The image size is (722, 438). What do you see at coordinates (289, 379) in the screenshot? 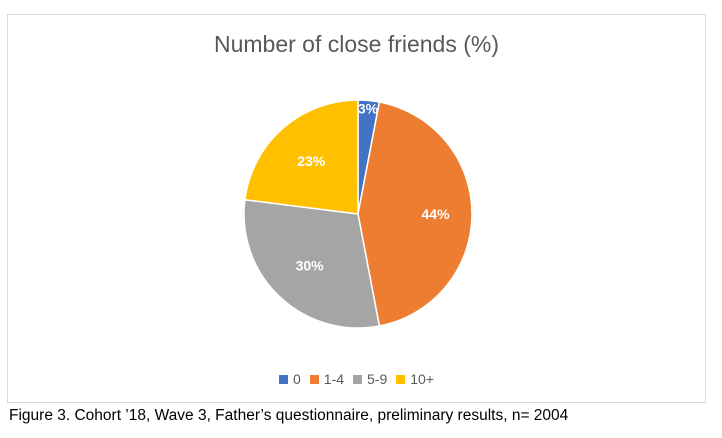
I see `legend-item-0: 0` at bounding box center [289, 379].